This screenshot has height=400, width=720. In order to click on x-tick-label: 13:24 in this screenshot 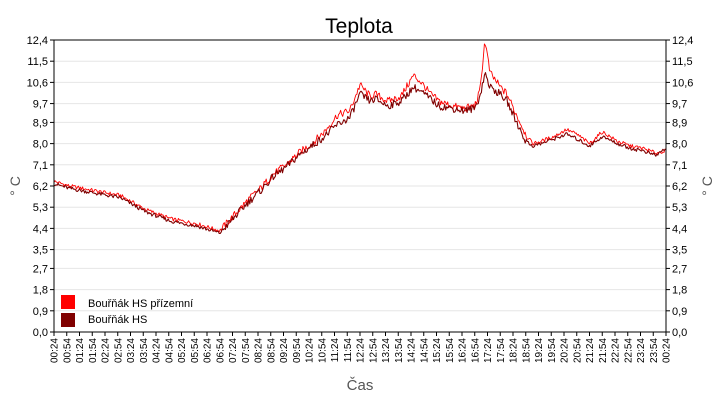, I will do `click(386, 350)`.